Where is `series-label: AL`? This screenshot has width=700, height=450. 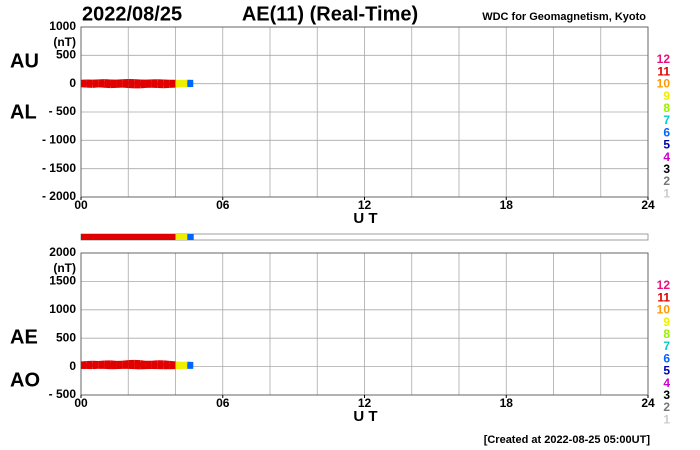
series-label: AL is located at coordinates (23, 112).